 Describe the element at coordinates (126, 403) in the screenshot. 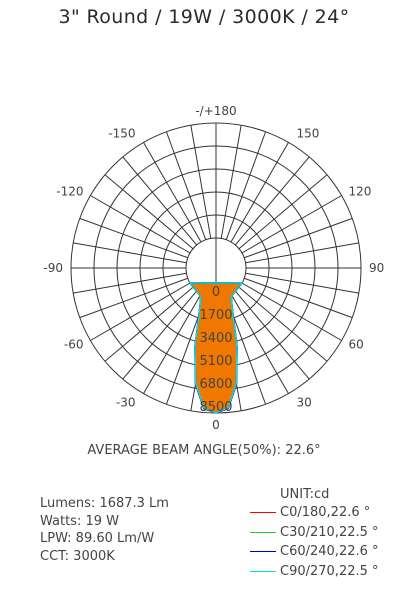

I see `angle-label: -30` at that location.